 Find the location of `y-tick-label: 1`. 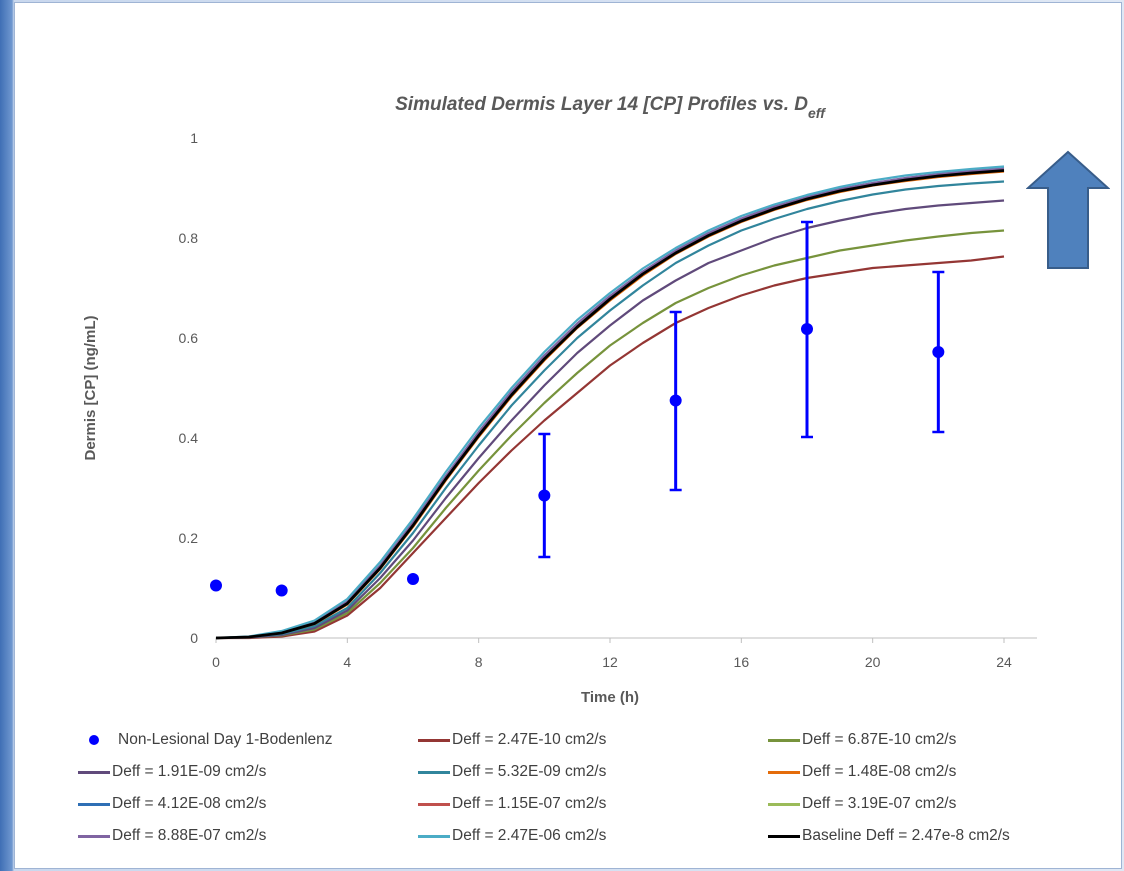

y-tick-label: 1 is located at coordinates (194, 138).